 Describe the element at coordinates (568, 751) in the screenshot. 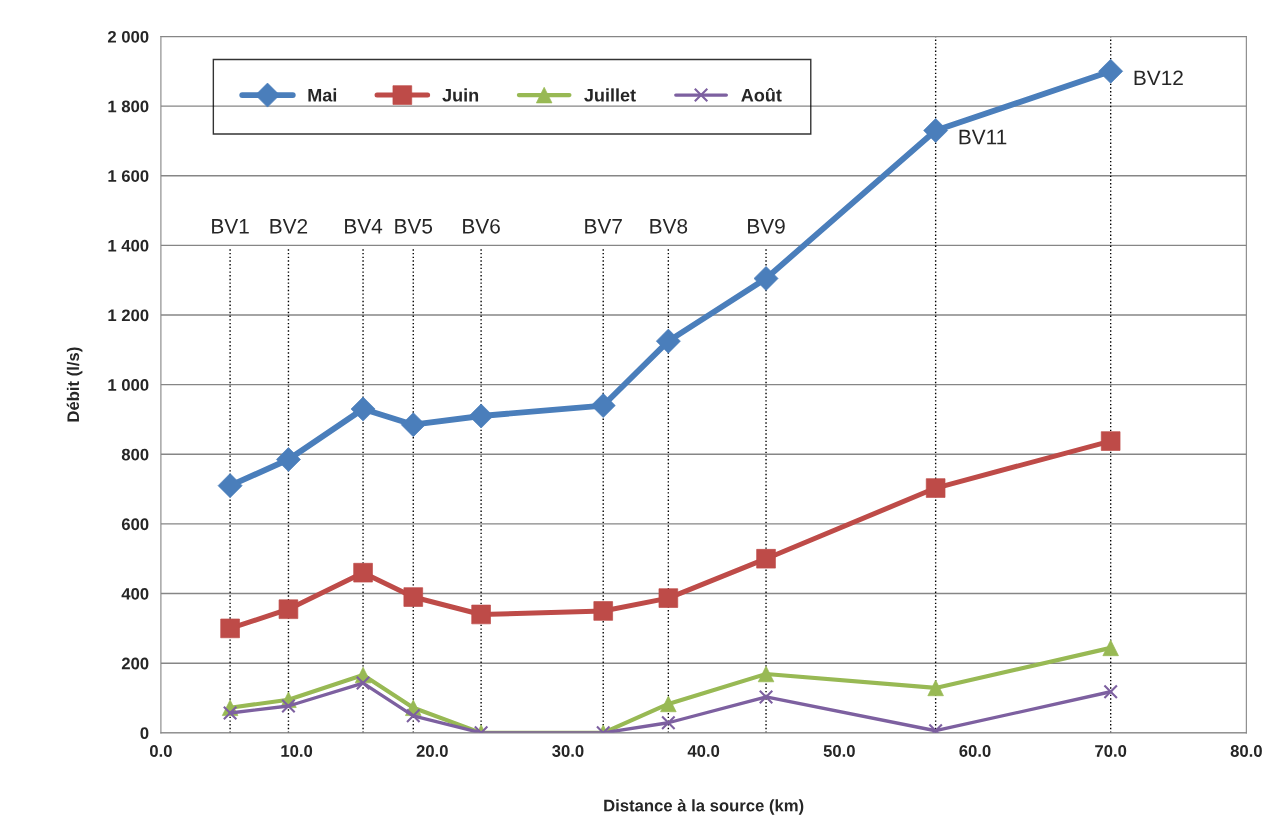

I see `x-tick-label: 30.0` at that location.